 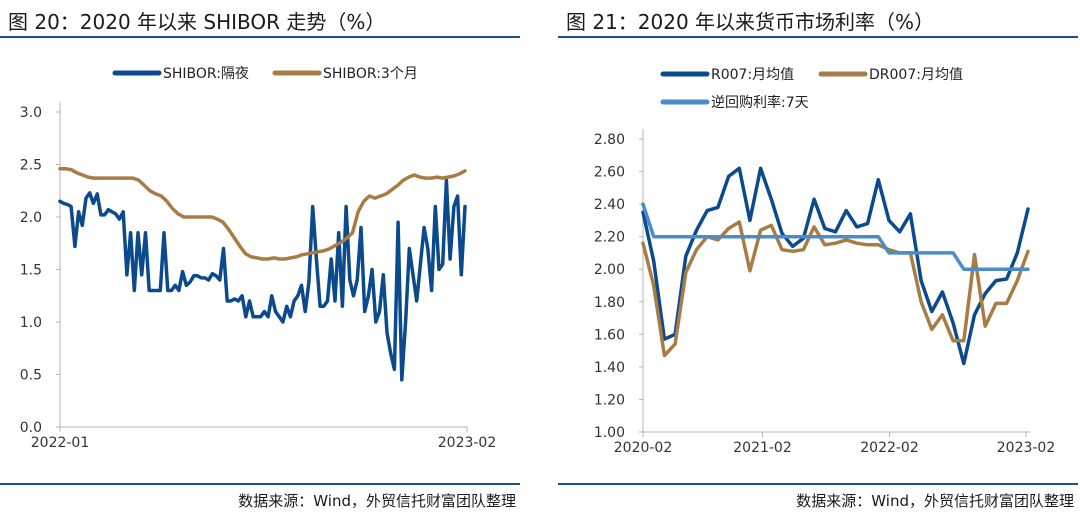 I want to click on y-tick-label: 3.0, so click(x=31, y=113).